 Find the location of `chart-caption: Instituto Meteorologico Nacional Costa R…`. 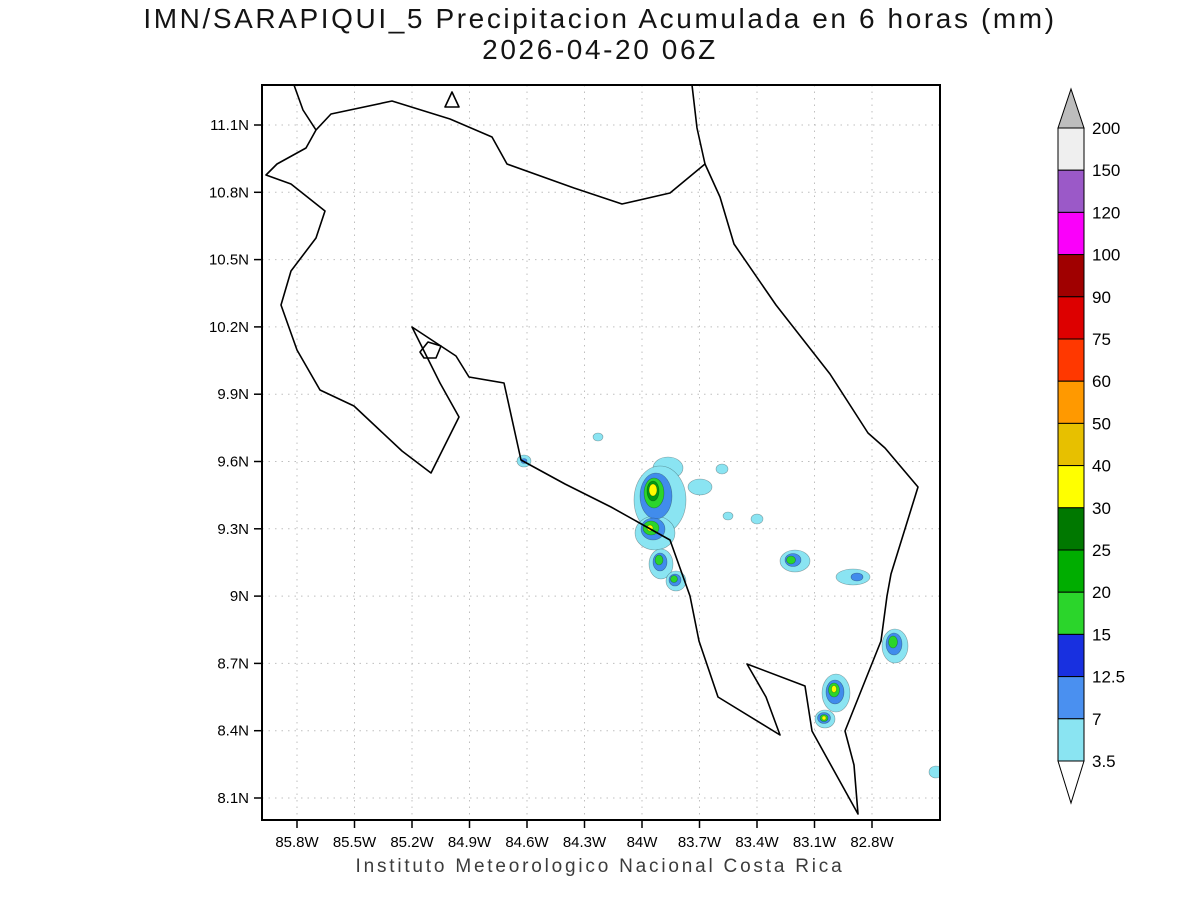

chart-caption: Instituto Meteorologico Nacional Costa R… is located at coordinates (600, 866).